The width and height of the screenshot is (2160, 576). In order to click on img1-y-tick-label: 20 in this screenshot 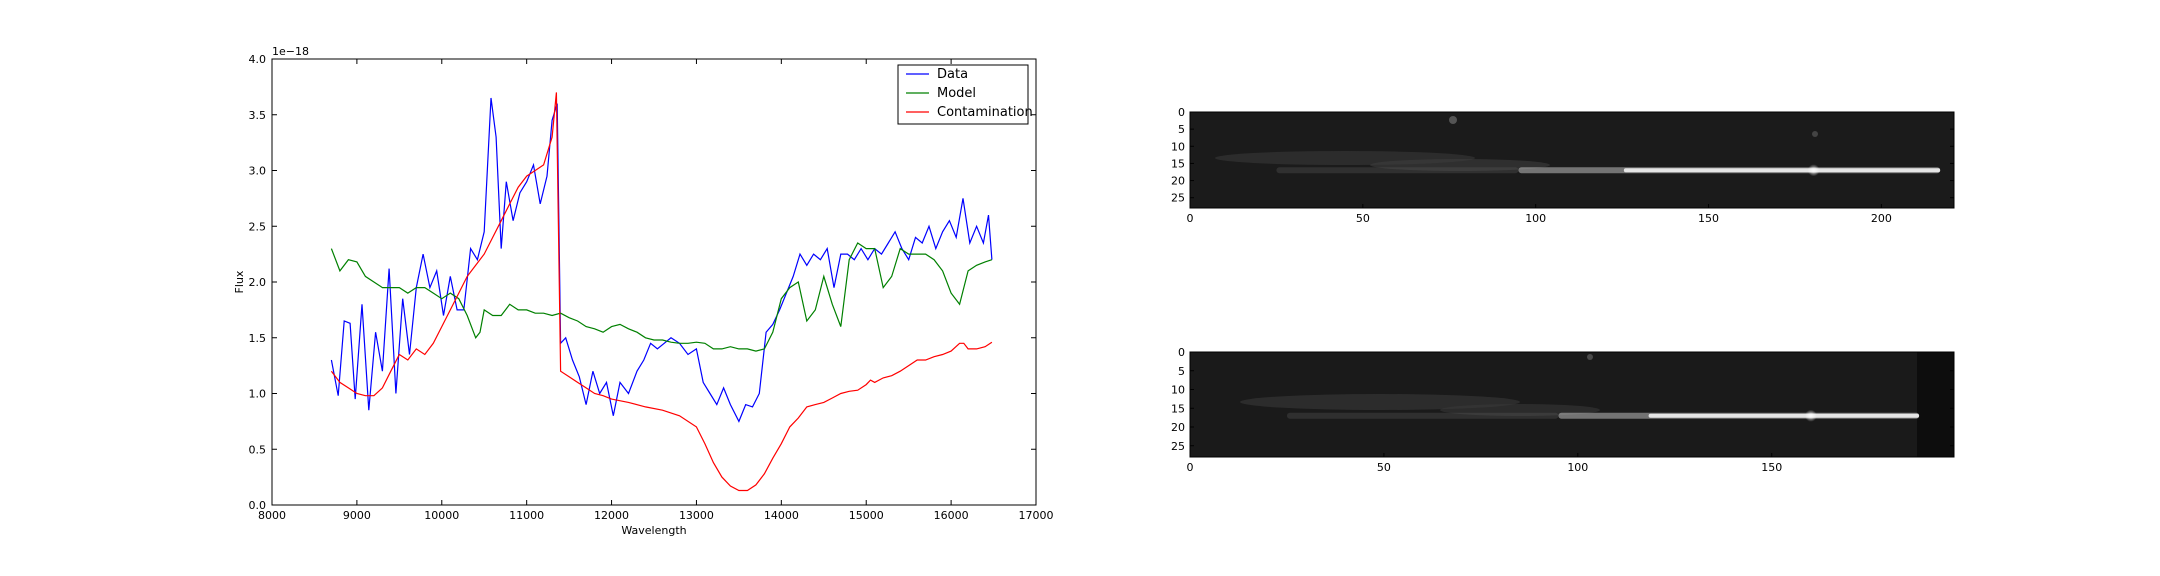, I will do `click(1178, 181)`.